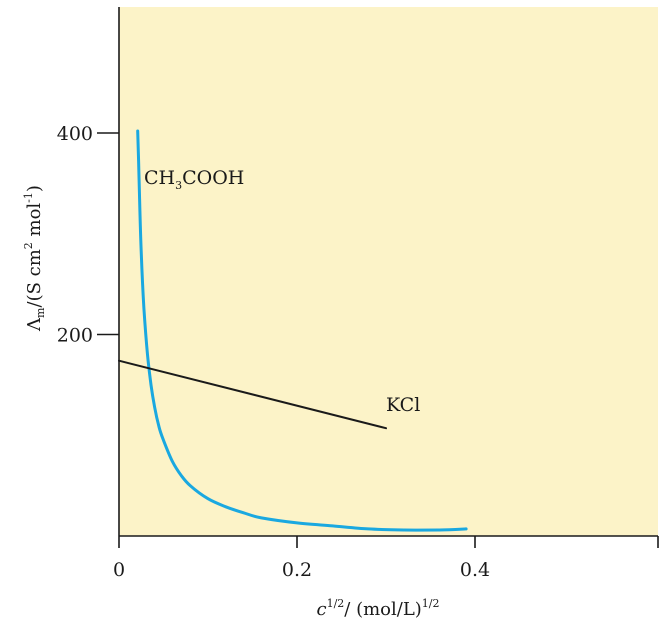 The image size is (663, 625). I want to click on kcl-line, so click(252, 394).